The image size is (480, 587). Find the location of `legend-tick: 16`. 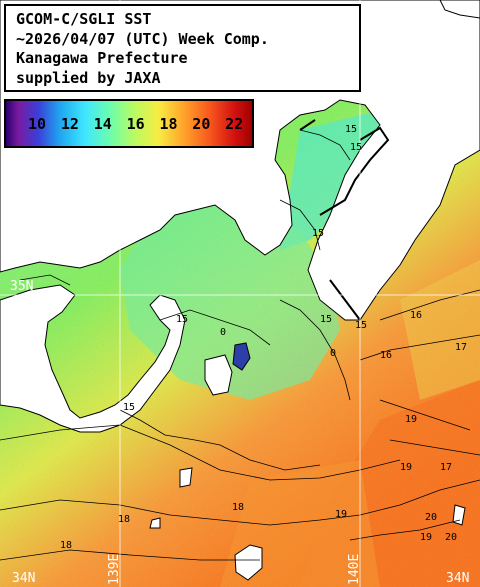

legend-tick: 16 is located at coordinates (135, 123).